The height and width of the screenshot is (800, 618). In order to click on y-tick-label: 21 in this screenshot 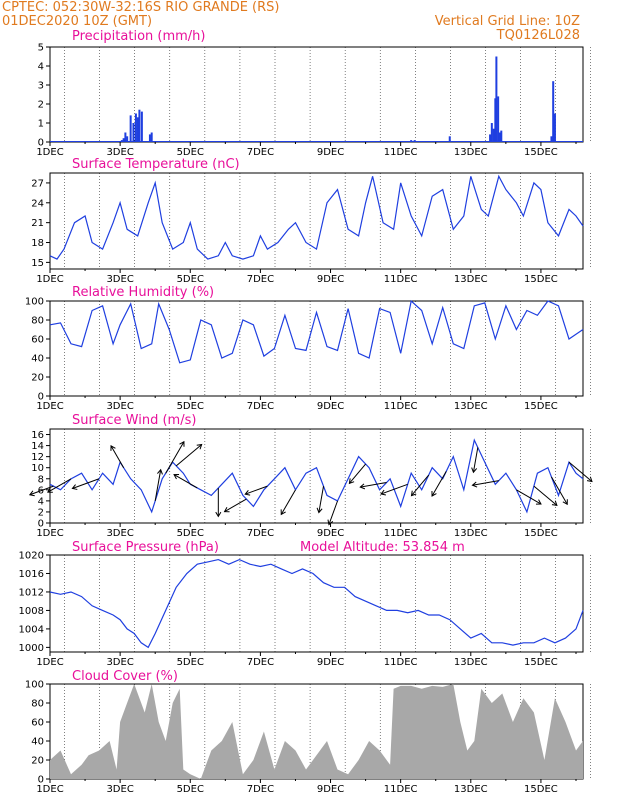, I will do `click(37, 223)`.